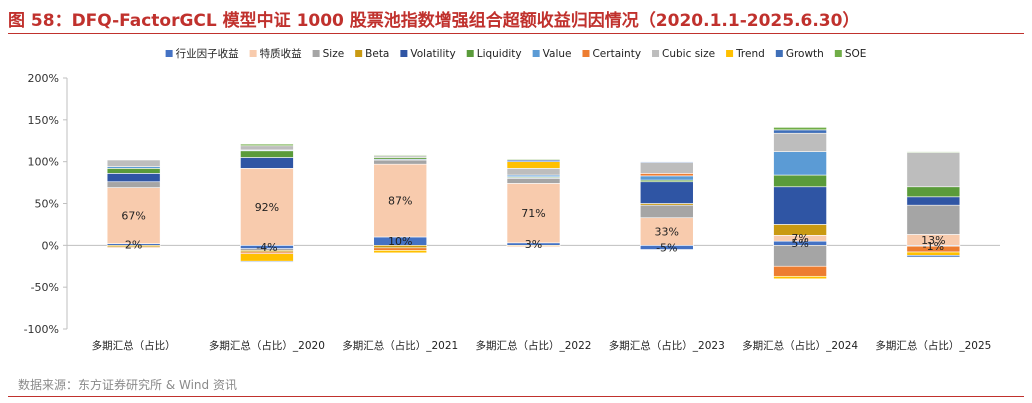 The height and width of the screenshot is (403, 1032). Describe the element at coordinates (745, 54) in the screenshot. I see `legend-item: Trend` at that location.